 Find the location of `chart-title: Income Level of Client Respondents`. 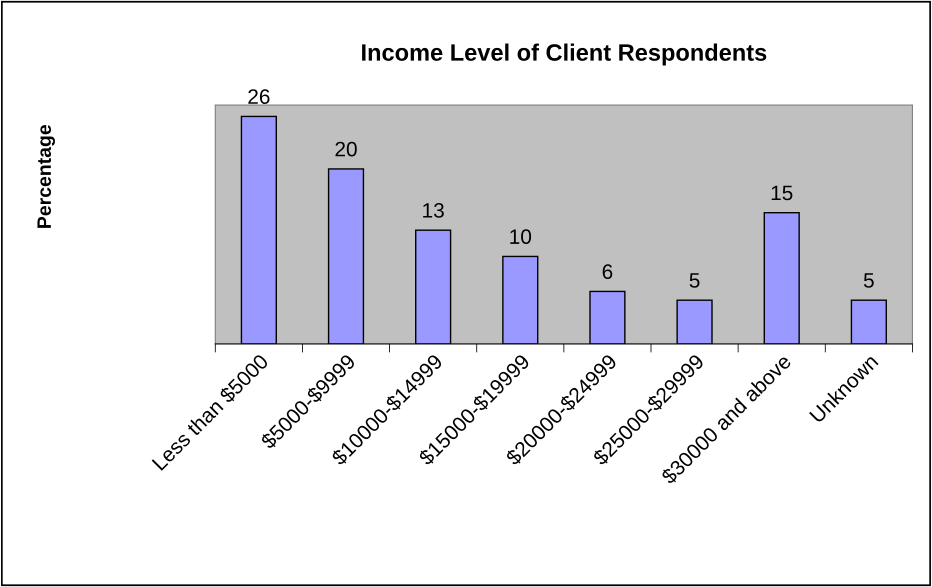

chart-title: Income Level of Client Respondents is located at coordinates (564, 55).